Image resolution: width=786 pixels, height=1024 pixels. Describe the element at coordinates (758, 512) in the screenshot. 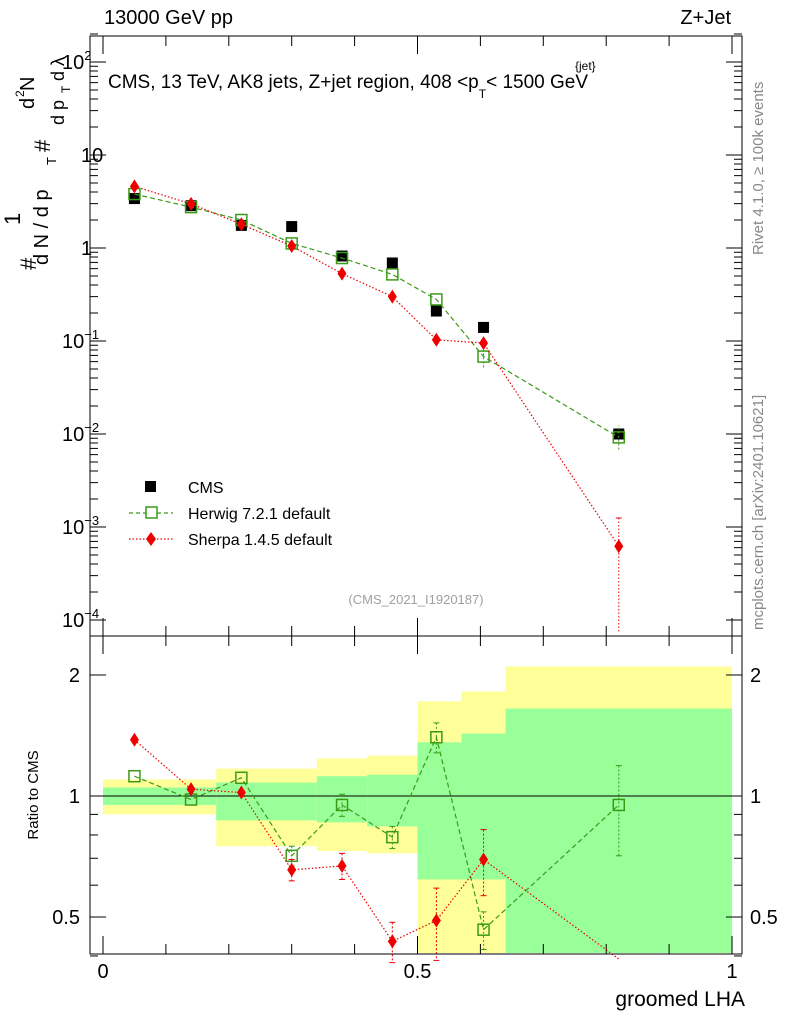

I see `mcplots-label: mcplots.cern.ch [arXiv:2401.10621]` at that location.